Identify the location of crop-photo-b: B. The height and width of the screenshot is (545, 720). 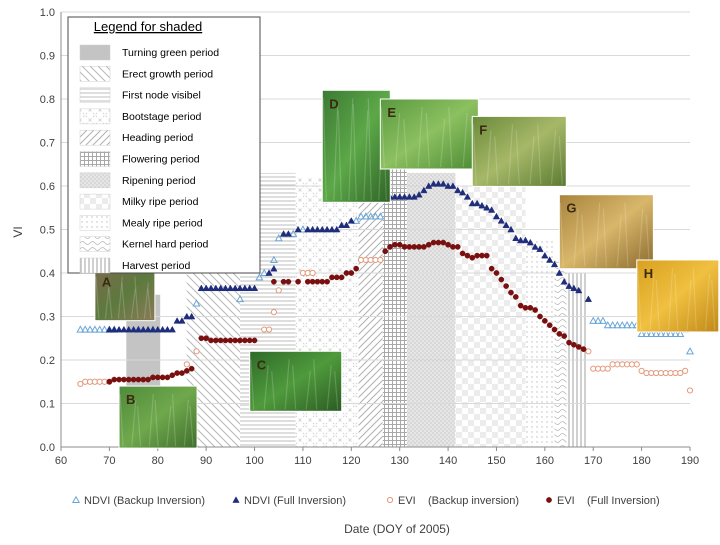
(158, 417).